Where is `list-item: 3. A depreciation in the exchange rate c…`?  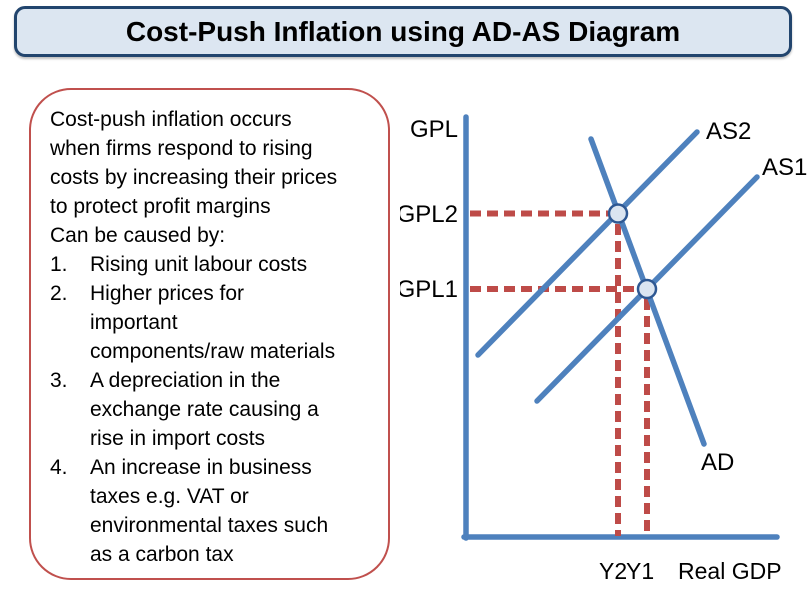 list-item: 3. A depreciation in the exchange rate c… is located at coordinates (215, 409).